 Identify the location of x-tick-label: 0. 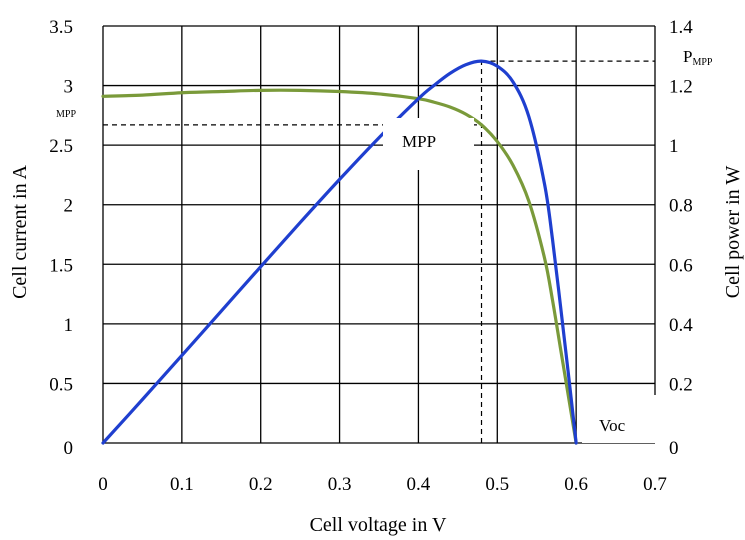
(103, 484).